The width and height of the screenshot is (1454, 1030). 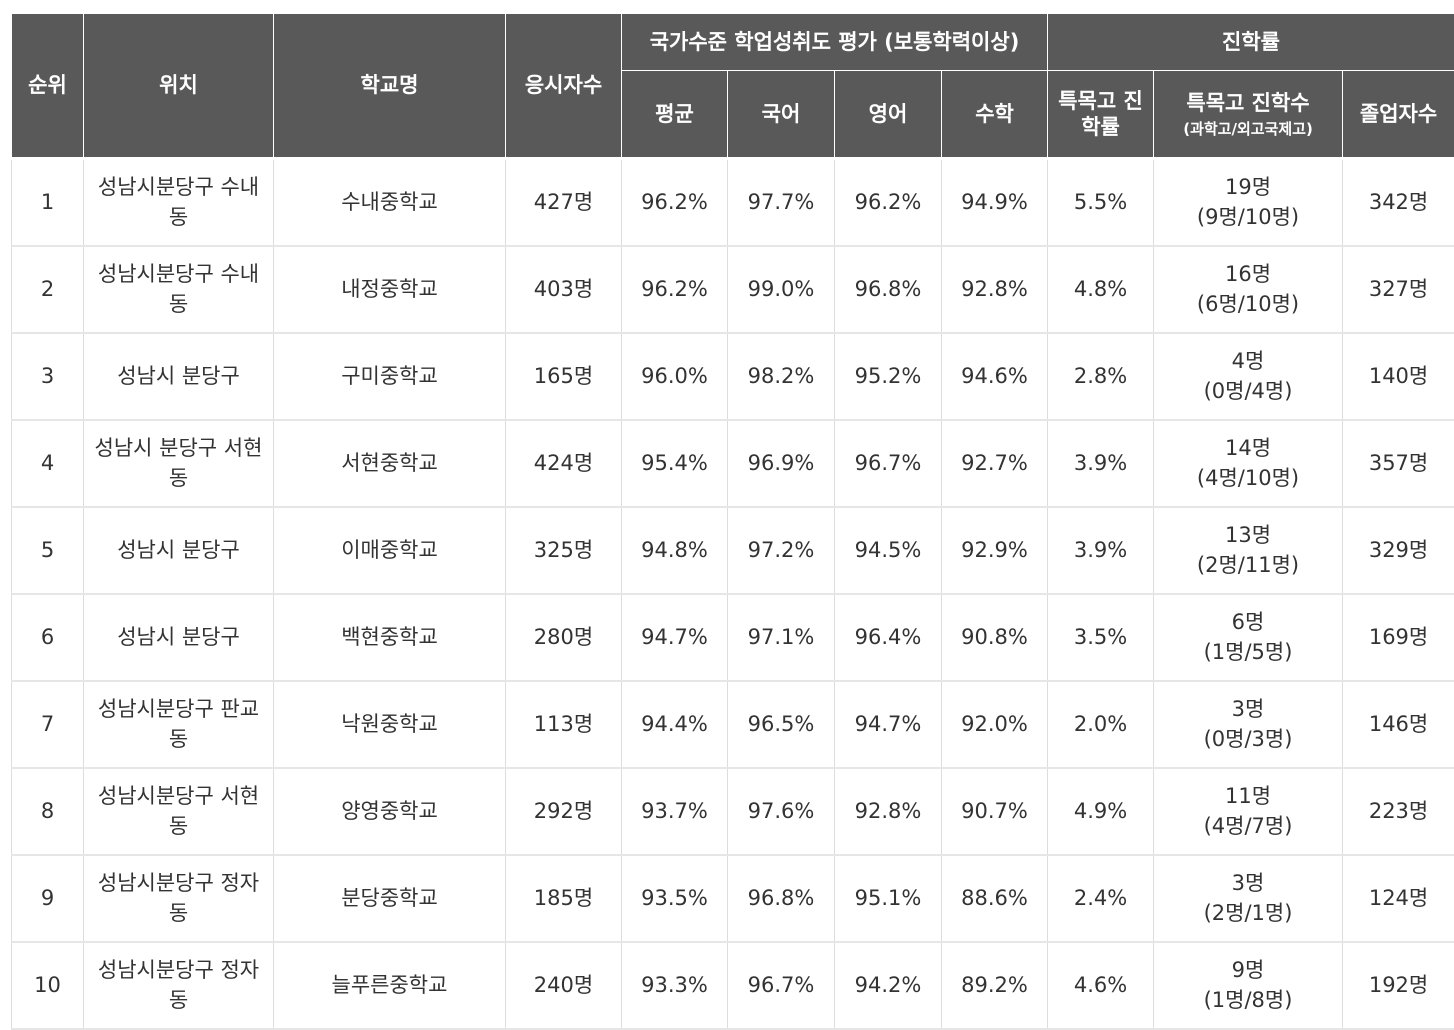 I want to click on cell-special-rate: 3.5%, so click(x=1101, y=637).